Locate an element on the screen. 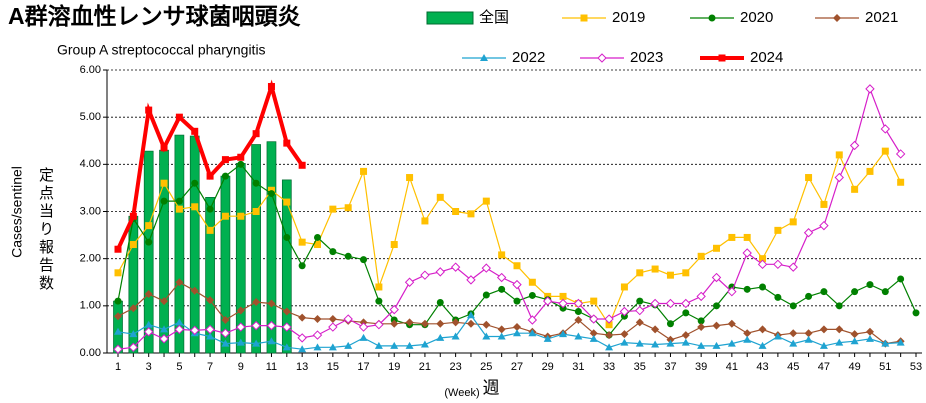  legend-swatch is located at coordinates (450, 18).